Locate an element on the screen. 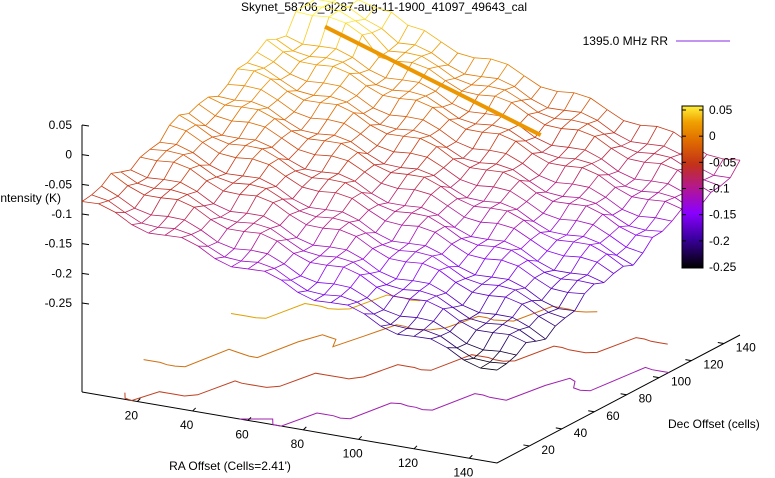 The height and width of the screenshot is (478, 775). z-axis-ticks: 0.05 0 -0.05 -0.1 -0.15 -0.2 -0.25 is located at coordinates (67, 214).